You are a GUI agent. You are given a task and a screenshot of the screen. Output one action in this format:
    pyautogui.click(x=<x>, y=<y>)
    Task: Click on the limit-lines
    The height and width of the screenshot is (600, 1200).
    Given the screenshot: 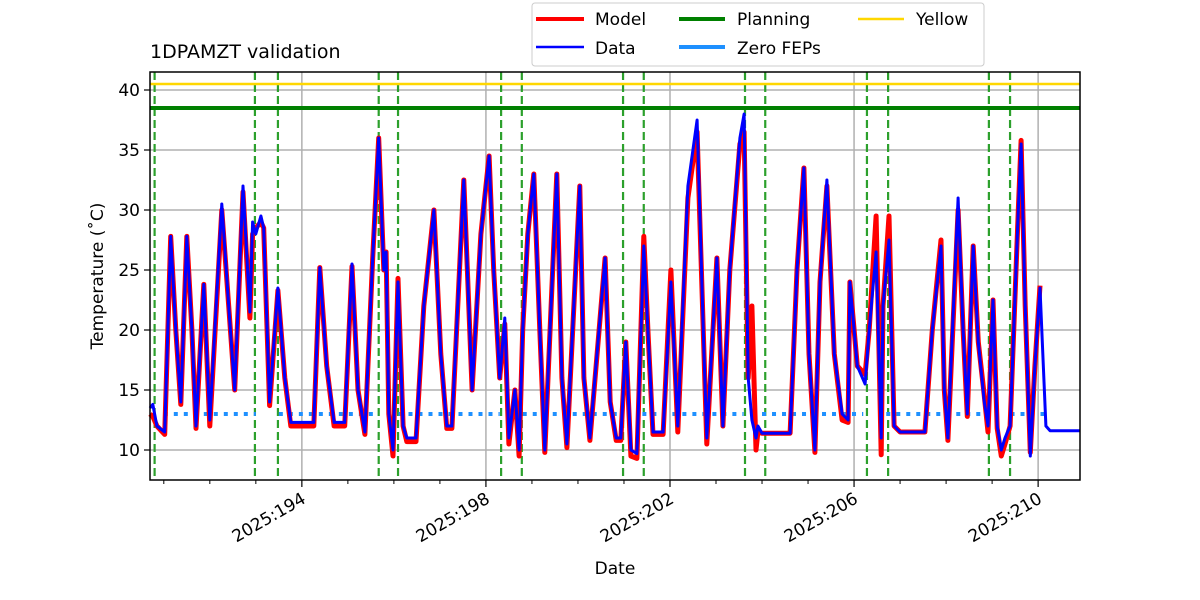 What is the action you would take?
    pyautogui.click(x=615, y=96)
    